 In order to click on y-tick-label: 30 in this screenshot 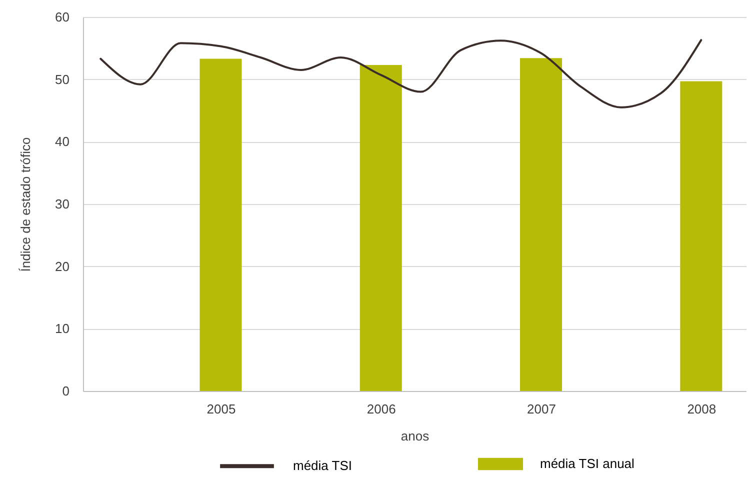, I will do `click(62, 204)`.